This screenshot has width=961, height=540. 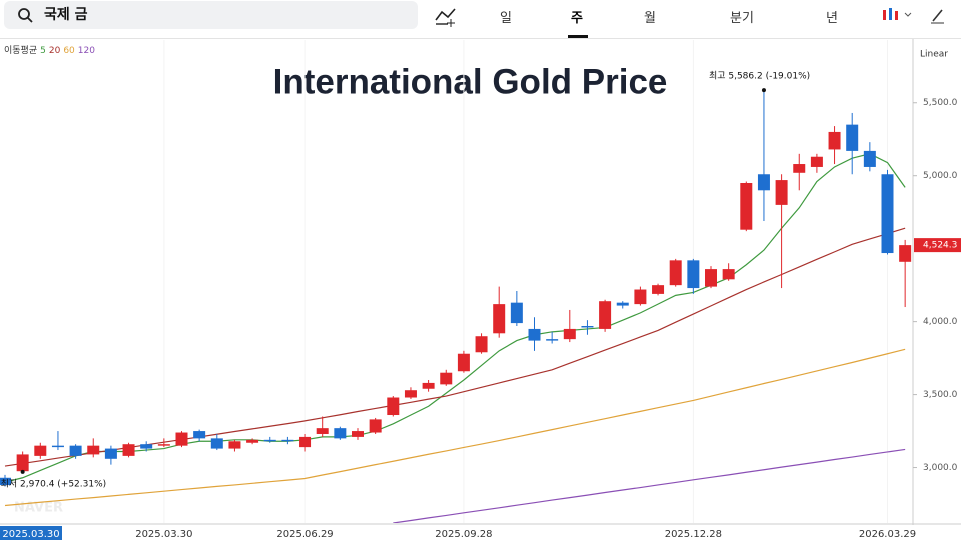 What do you see at coordinates (693, 534) in the screenshot?
I see `x-tick-label: 2025.12.28` at bounding box center [693, 534].